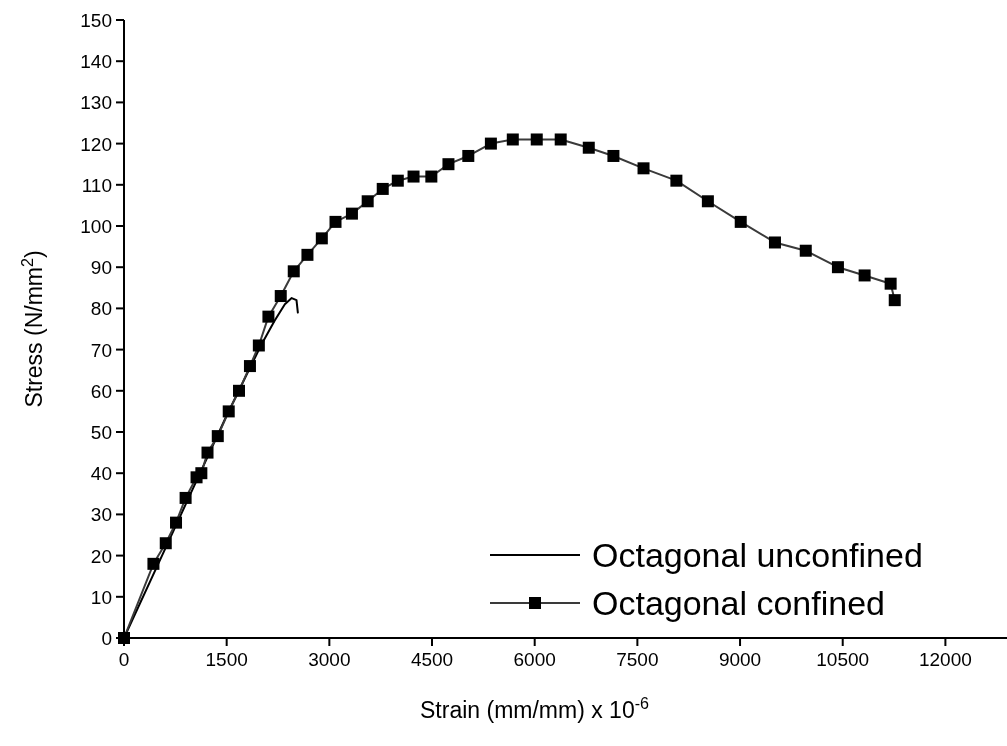 The width and height of the screenshot is (1007, 746). Describe the element at coordinates (101, 268) in the screenshot. I see `y-tick-label: 90` at that location.